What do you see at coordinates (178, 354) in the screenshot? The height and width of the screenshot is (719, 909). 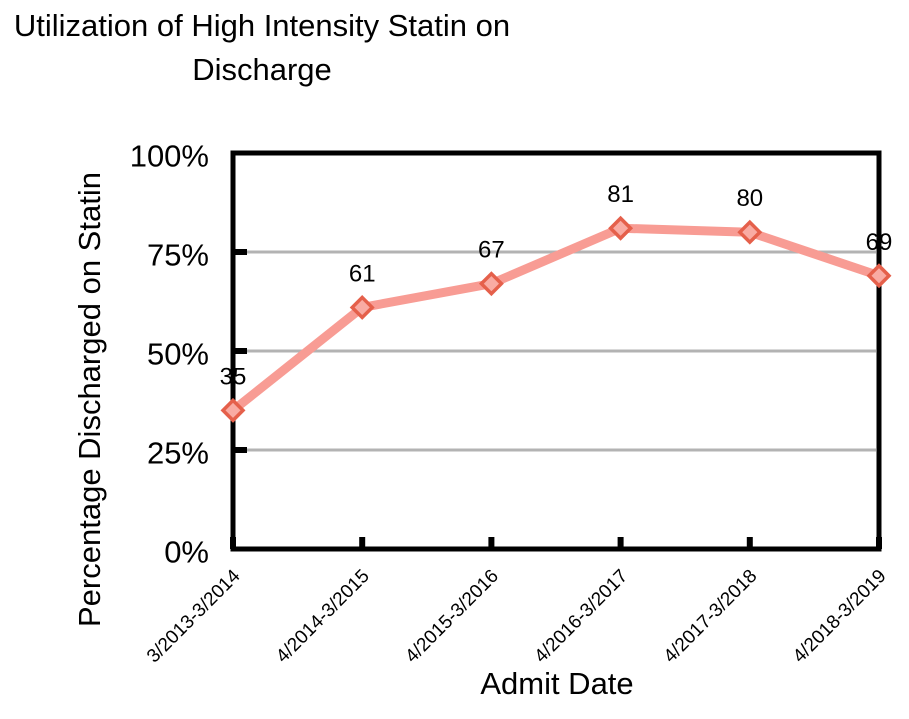 I see `y-tick-label: 50%` at bounding box center [178, 354].